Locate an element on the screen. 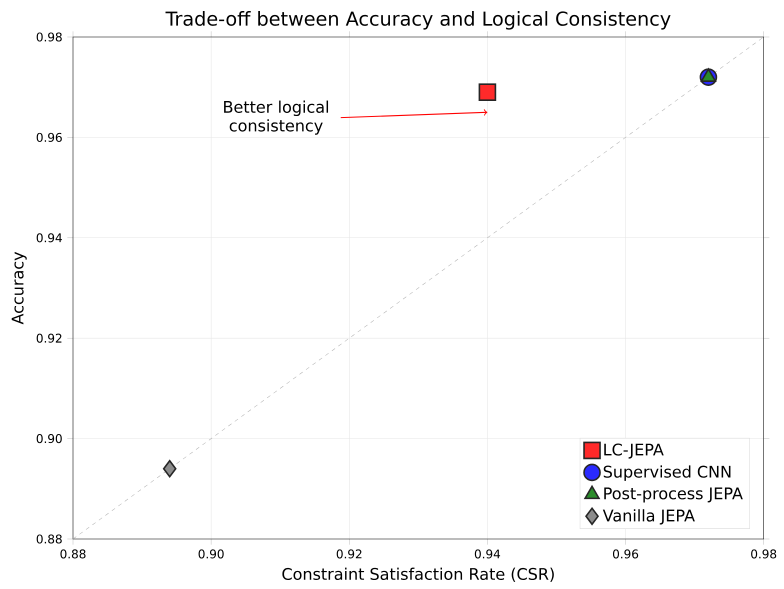 The width and height of the screenshot is (784, 589). x-axis-title: Constraint Satisfaction Rate (CSR) is located at coordinates (418, 575).